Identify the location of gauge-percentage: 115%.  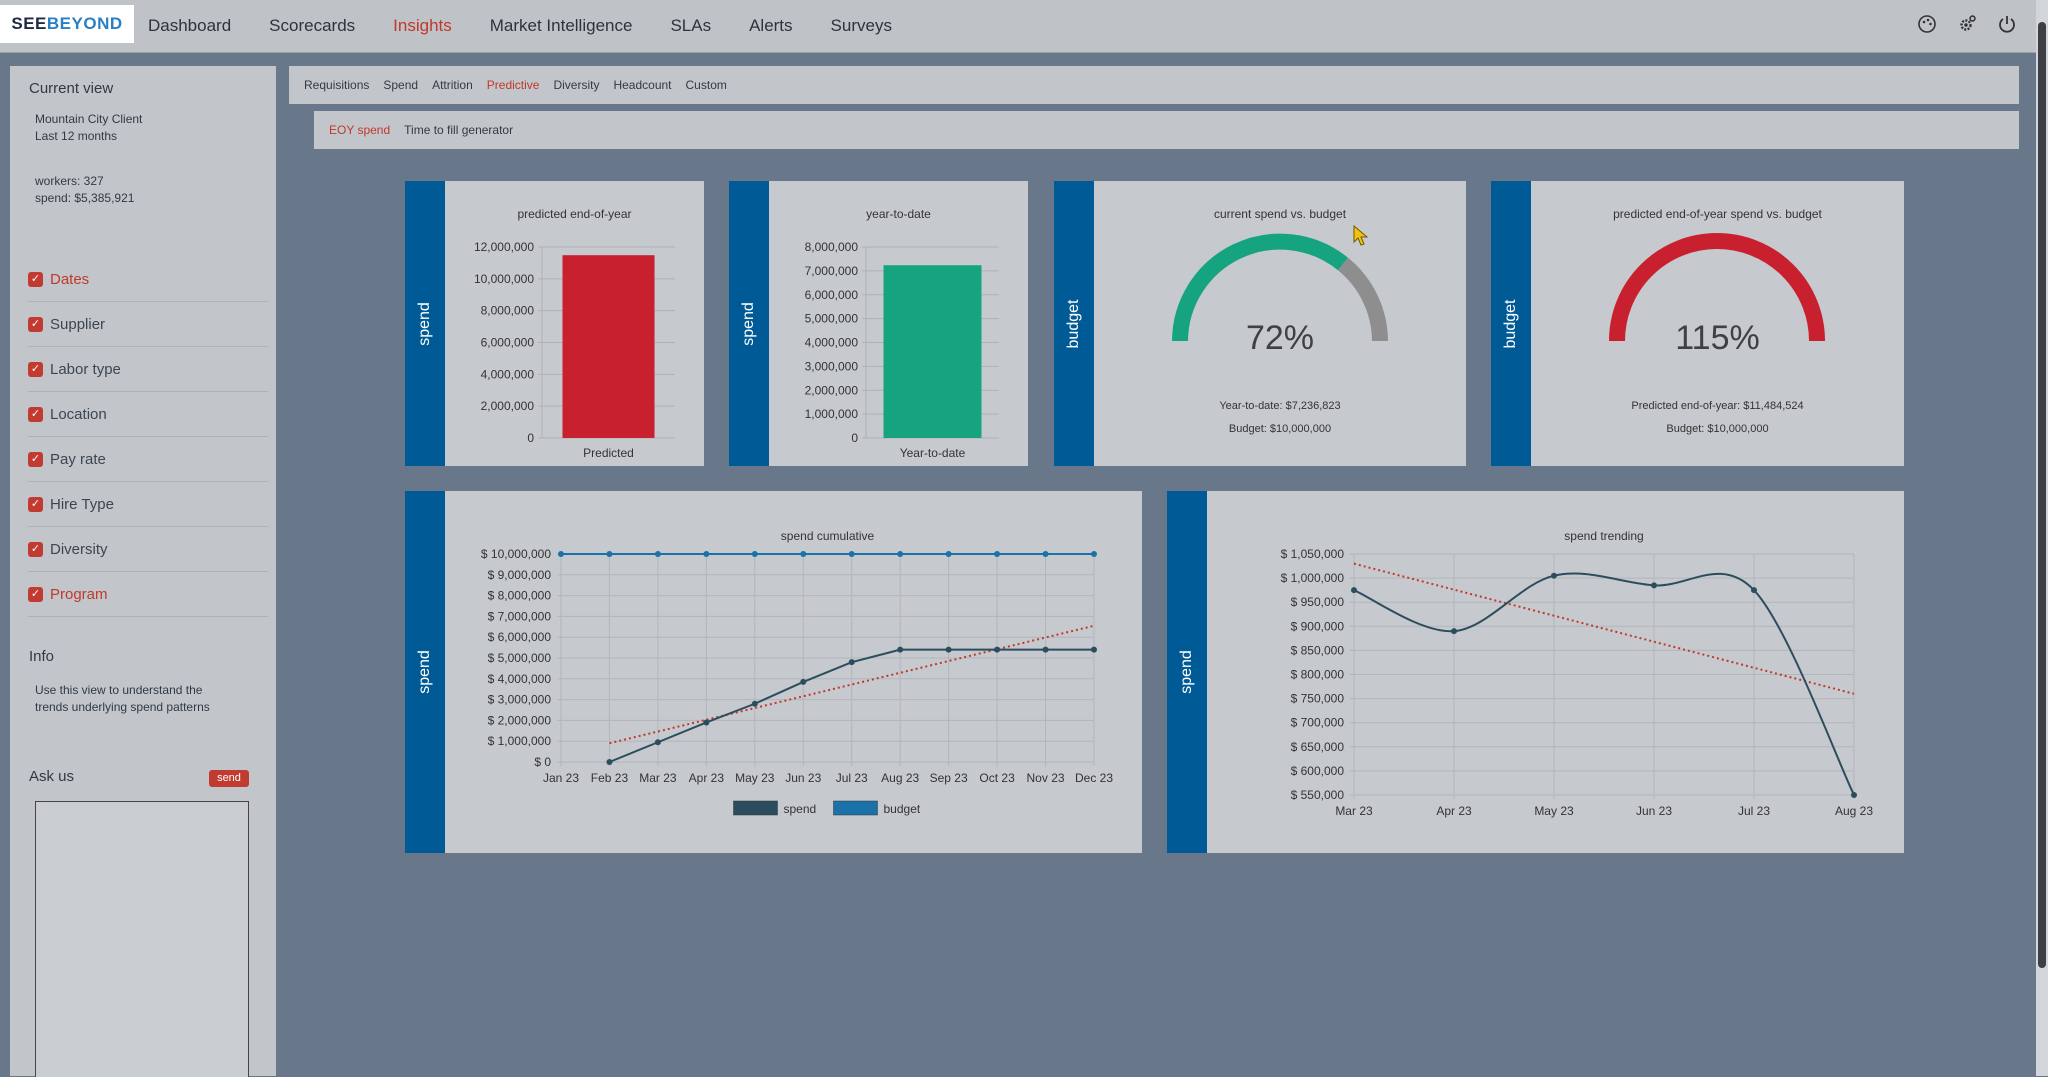
(1717, 338).